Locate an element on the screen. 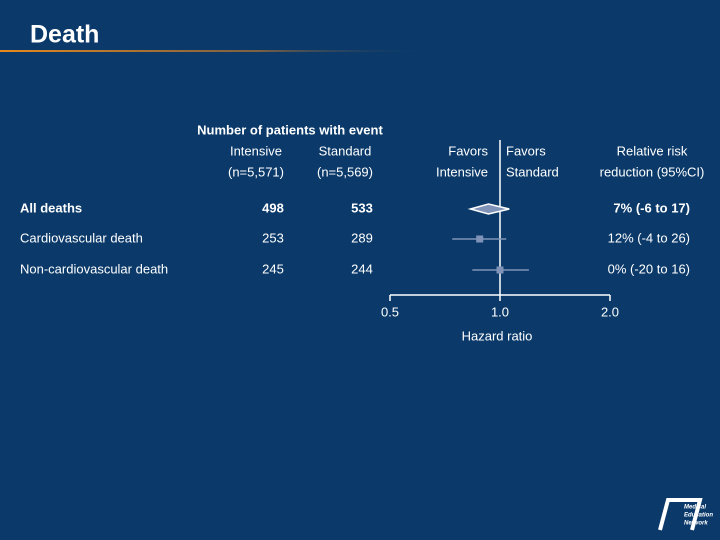  logo-text: Education is located at coordinates (698, 516).